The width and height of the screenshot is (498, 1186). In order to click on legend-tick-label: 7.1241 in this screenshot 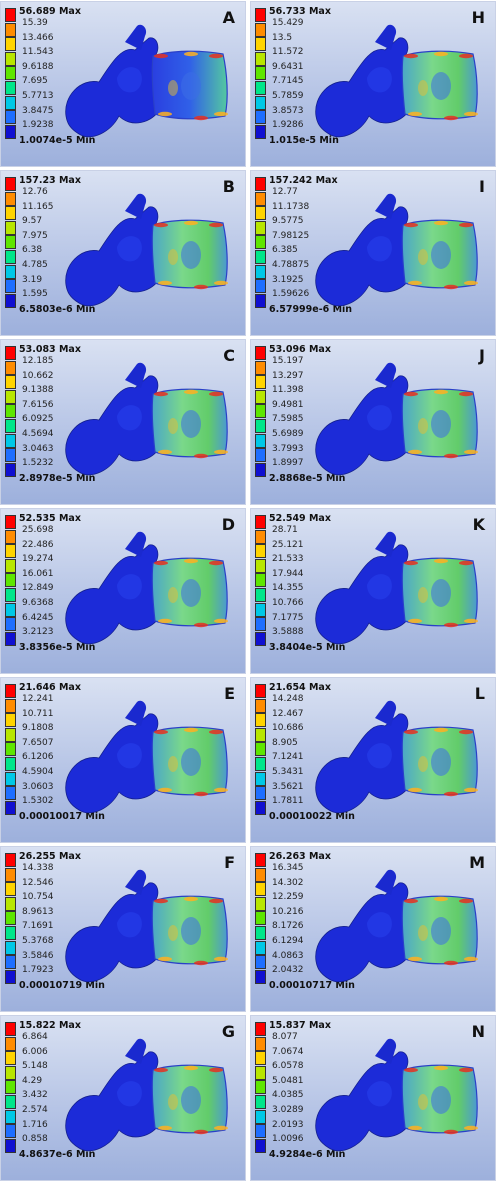, I will do `click(288, 757)`.